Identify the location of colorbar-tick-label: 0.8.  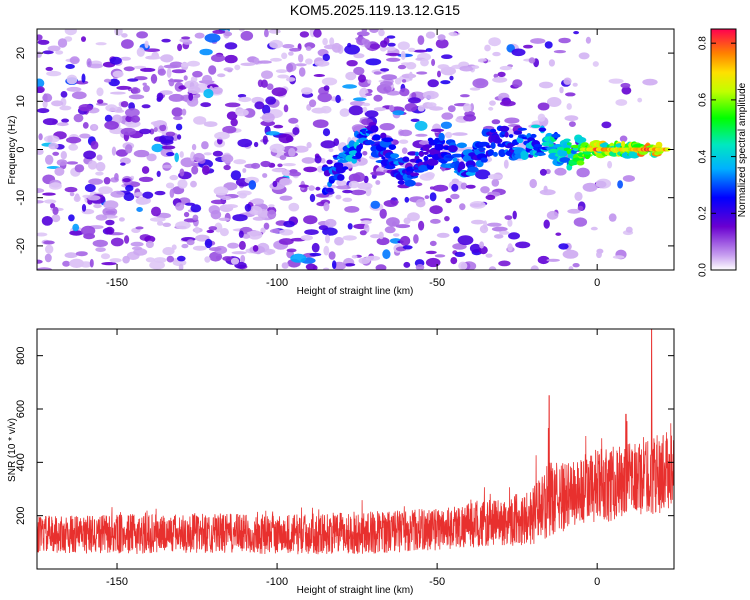
(703, 43).